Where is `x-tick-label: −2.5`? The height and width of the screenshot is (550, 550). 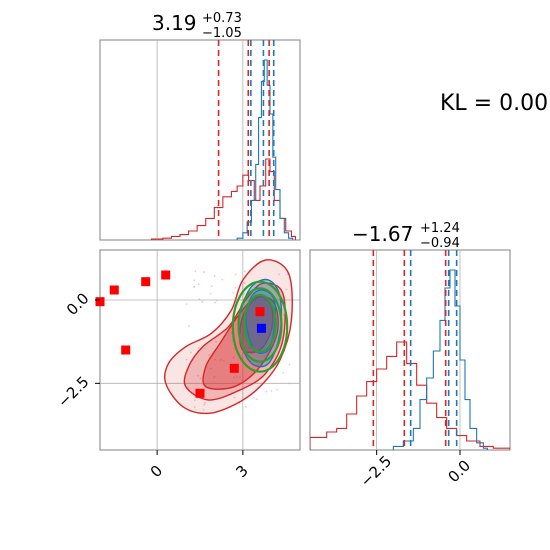 x-tick-label: −2.5 is located at coordinates (376, 471).